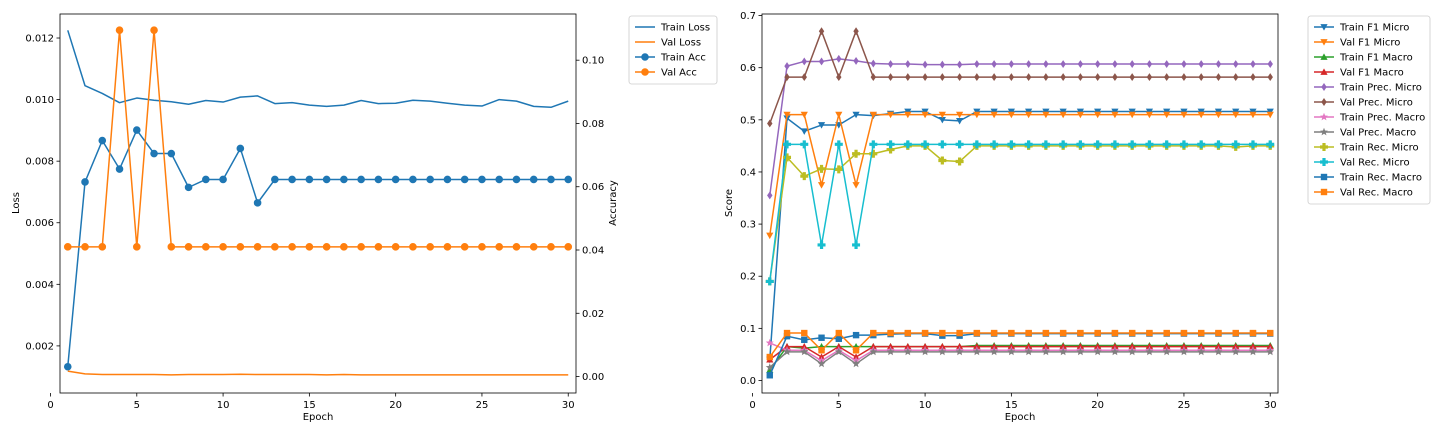 The width and height of the screenshot is (1440, 432). Describe the element at coordinates (666, 73) in the screenshot. I see `loss-chart-legend-item: Val Acc` at that location.